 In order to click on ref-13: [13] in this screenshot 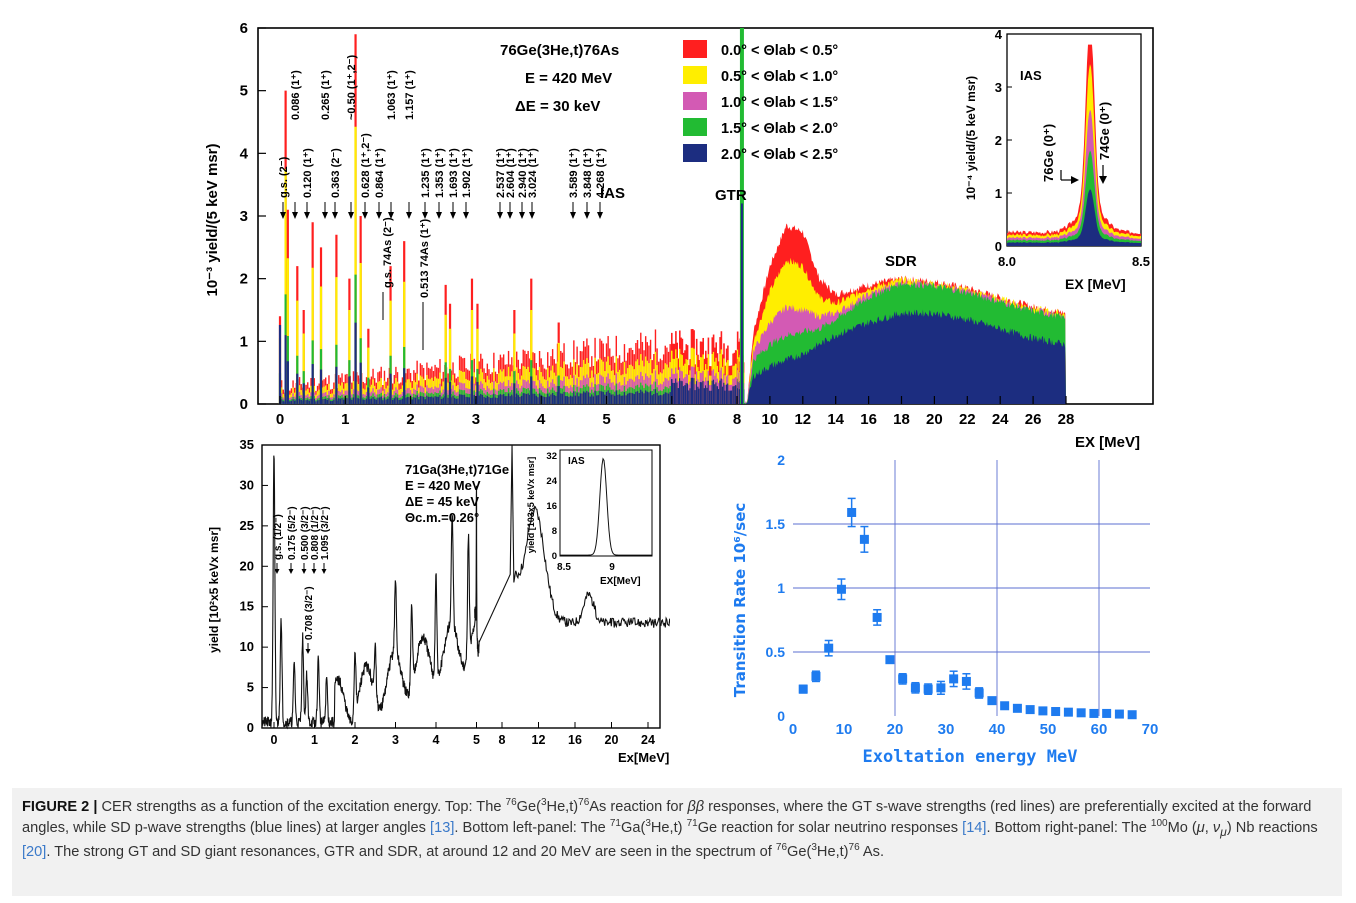, I will do `click(442, 827)`.